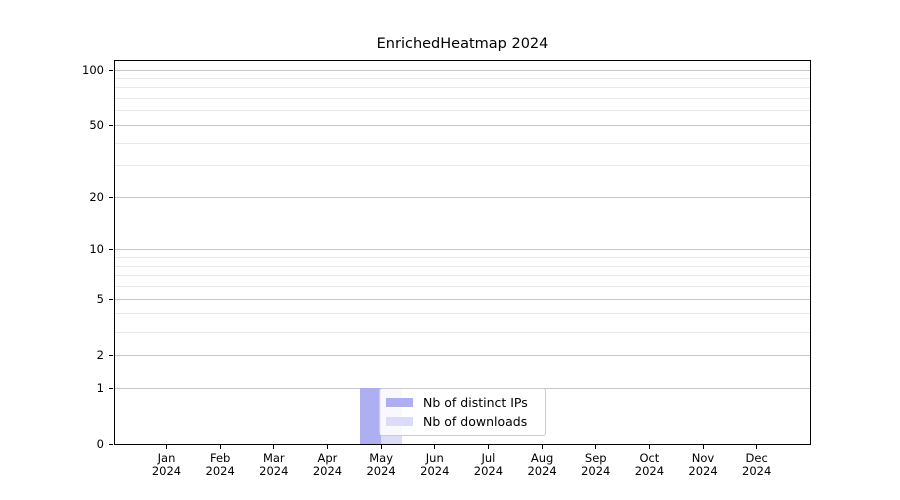 The width and height of the screenshot is (900, 500). Describe the element at coordinates (462, 412) in the screenshot. I see `legend: Nb of distinct IPs Nb of downloads` at that location.